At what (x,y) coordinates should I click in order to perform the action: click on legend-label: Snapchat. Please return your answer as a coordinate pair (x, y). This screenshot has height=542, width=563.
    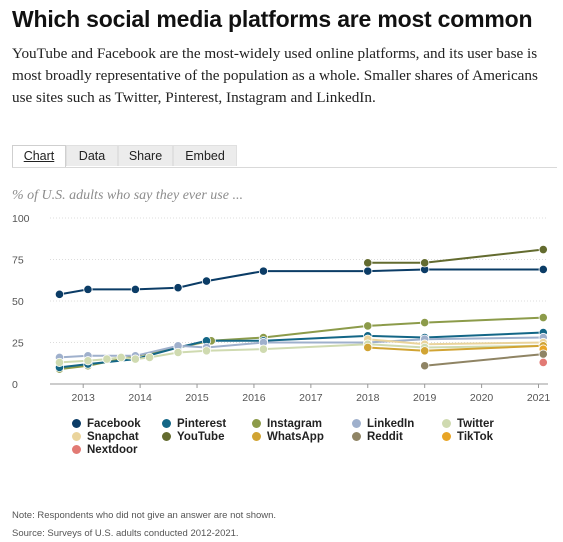
    Looking at the image, I should click on (113, 437).